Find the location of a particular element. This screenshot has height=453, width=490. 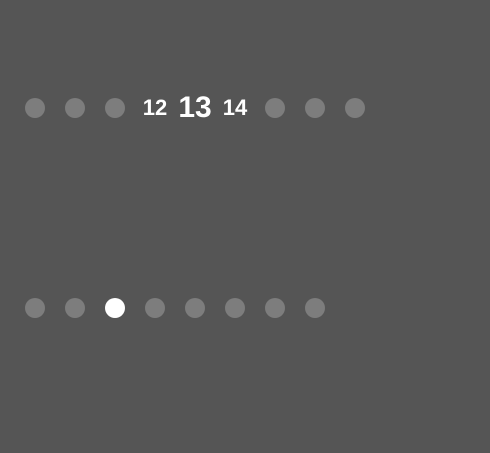

active-dot-icon is located at coordinates (115, 308).